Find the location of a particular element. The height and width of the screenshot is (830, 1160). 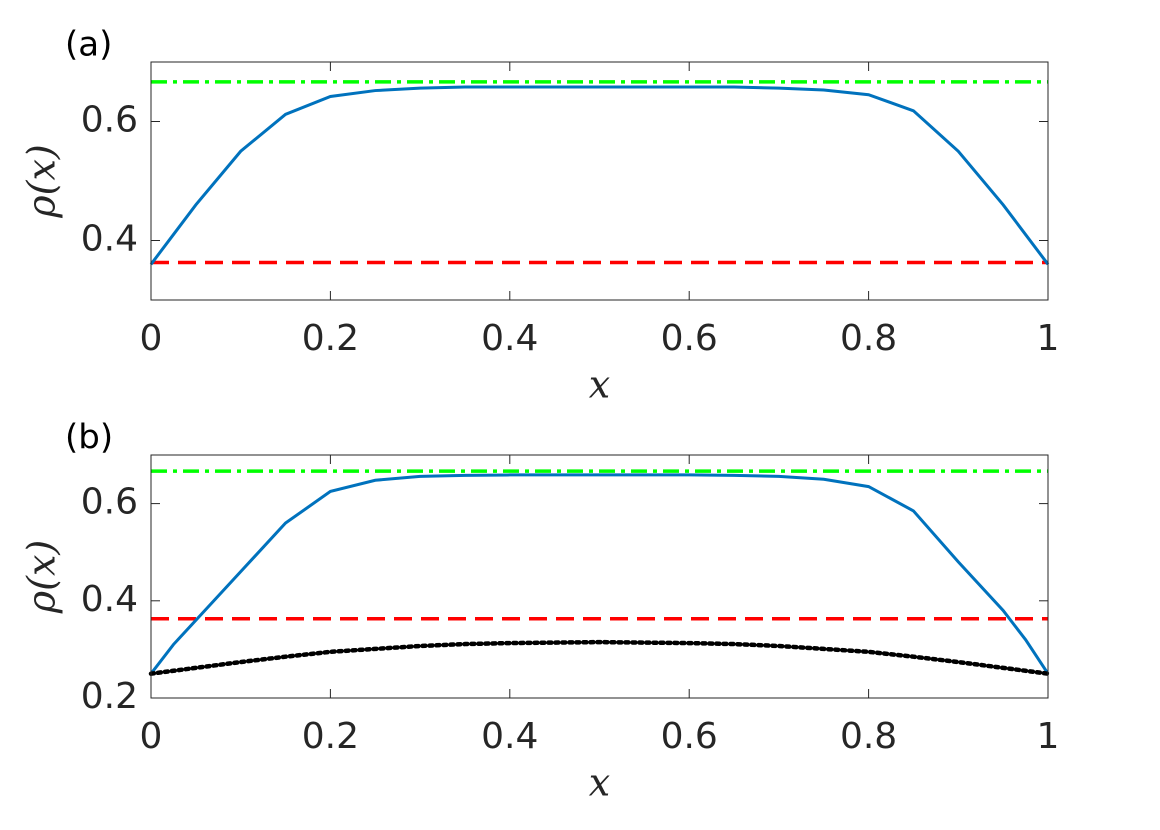

data-line is located at coordinates (599, 657).